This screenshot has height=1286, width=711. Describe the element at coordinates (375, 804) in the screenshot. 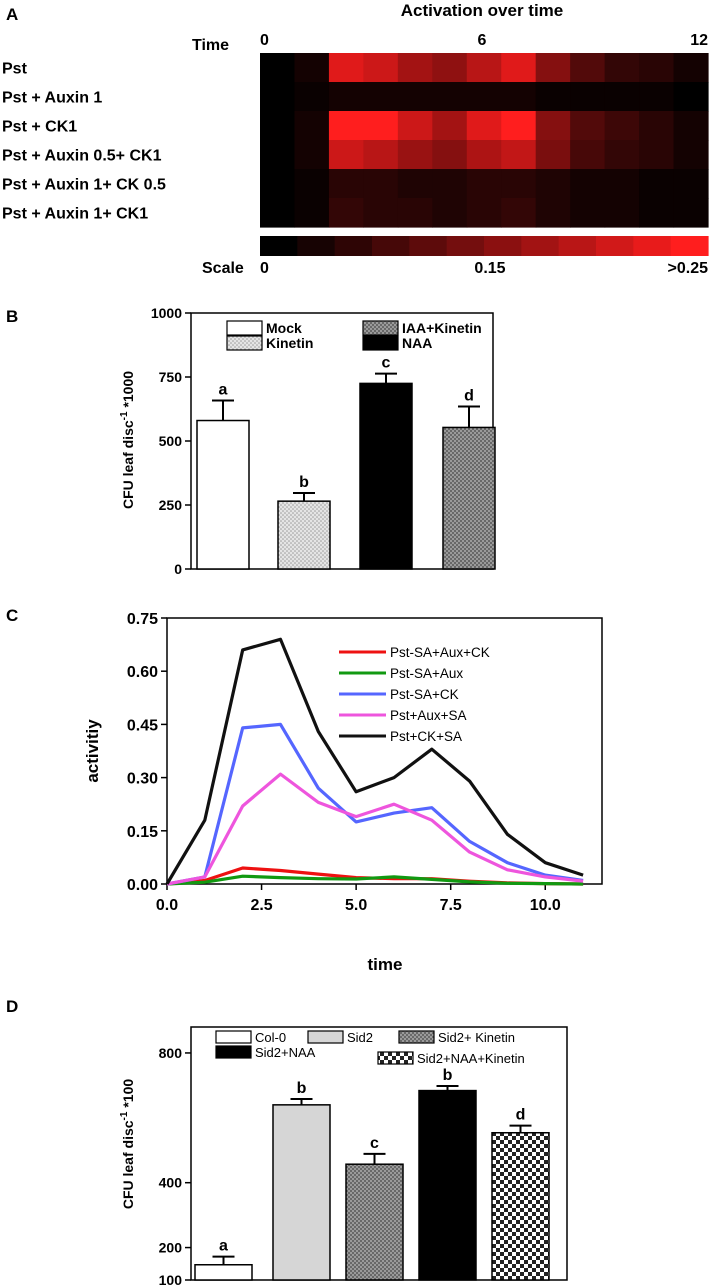

I see `series-line-pst-sa-ck` at that location.